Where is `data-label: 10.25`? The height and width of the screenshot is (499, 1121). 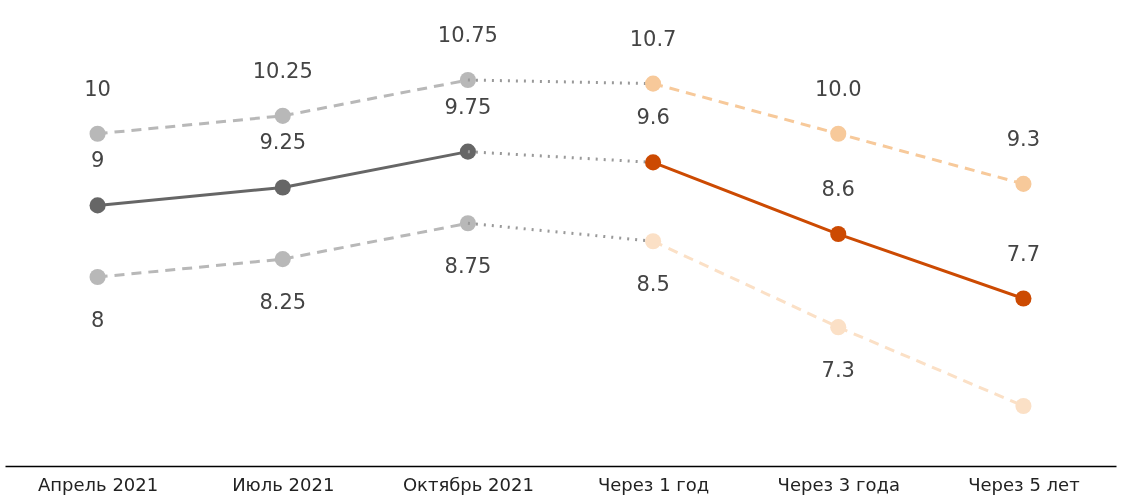 data-label: 10.25 is located at coordinates (282, 70).